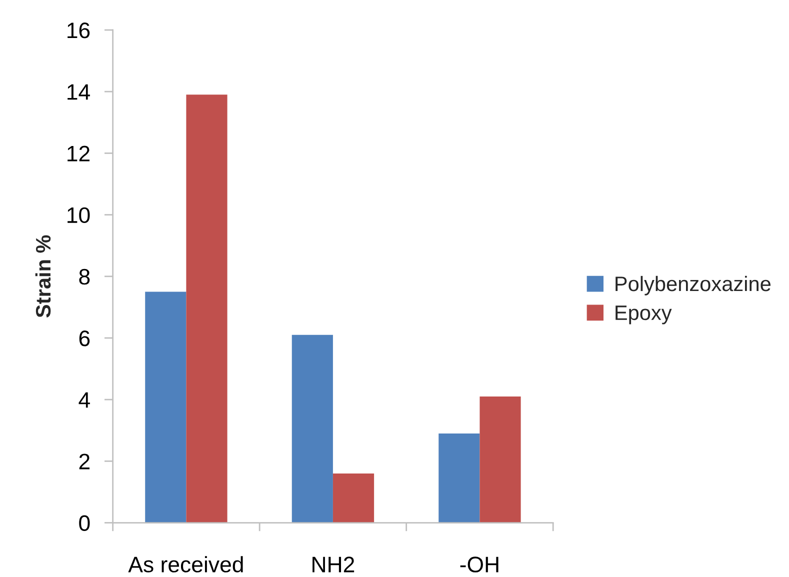 The height and width of the screenshot is (577, 789). I want to click on x-tick-label: -OH, so click(479, 564).